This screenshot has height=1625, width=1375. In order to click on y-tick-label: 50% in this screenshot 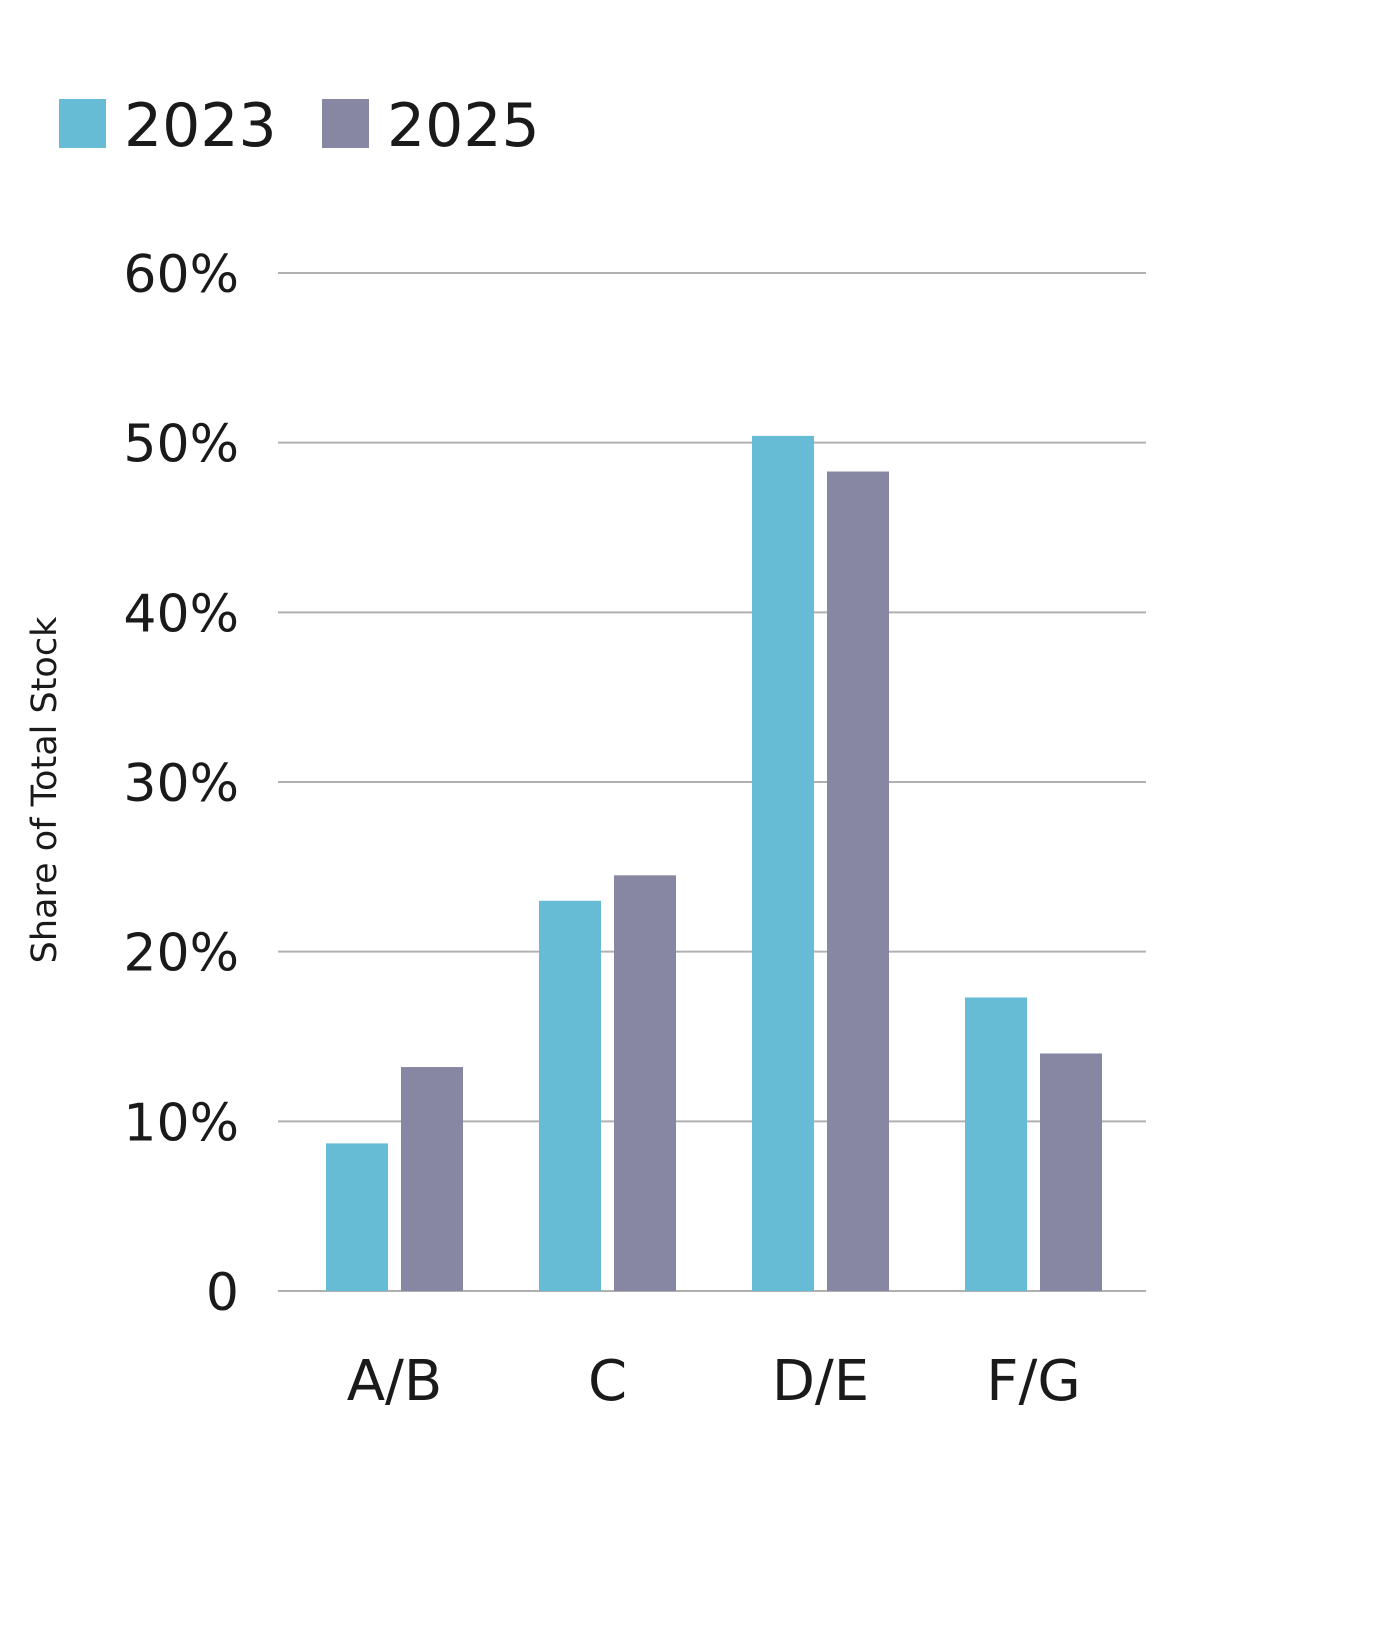, I will do `click(181, 445)`.